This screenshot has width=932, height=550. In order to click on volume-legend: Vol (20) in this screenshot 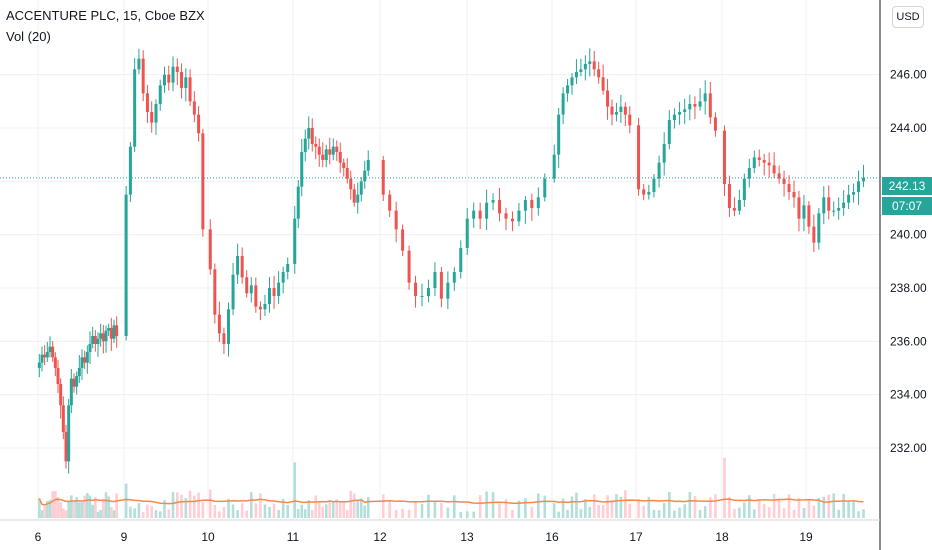, I will do `click(28, 36)`.